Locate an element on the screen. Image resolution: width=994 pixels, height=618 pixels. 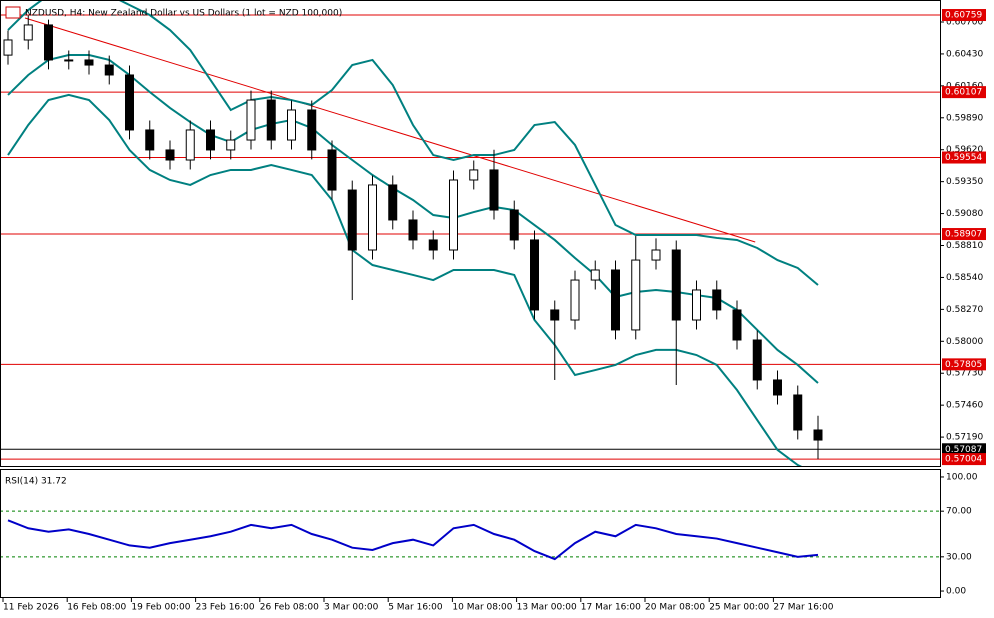
y-tick-label: 0.59620 is located at coordinates (964, 150).